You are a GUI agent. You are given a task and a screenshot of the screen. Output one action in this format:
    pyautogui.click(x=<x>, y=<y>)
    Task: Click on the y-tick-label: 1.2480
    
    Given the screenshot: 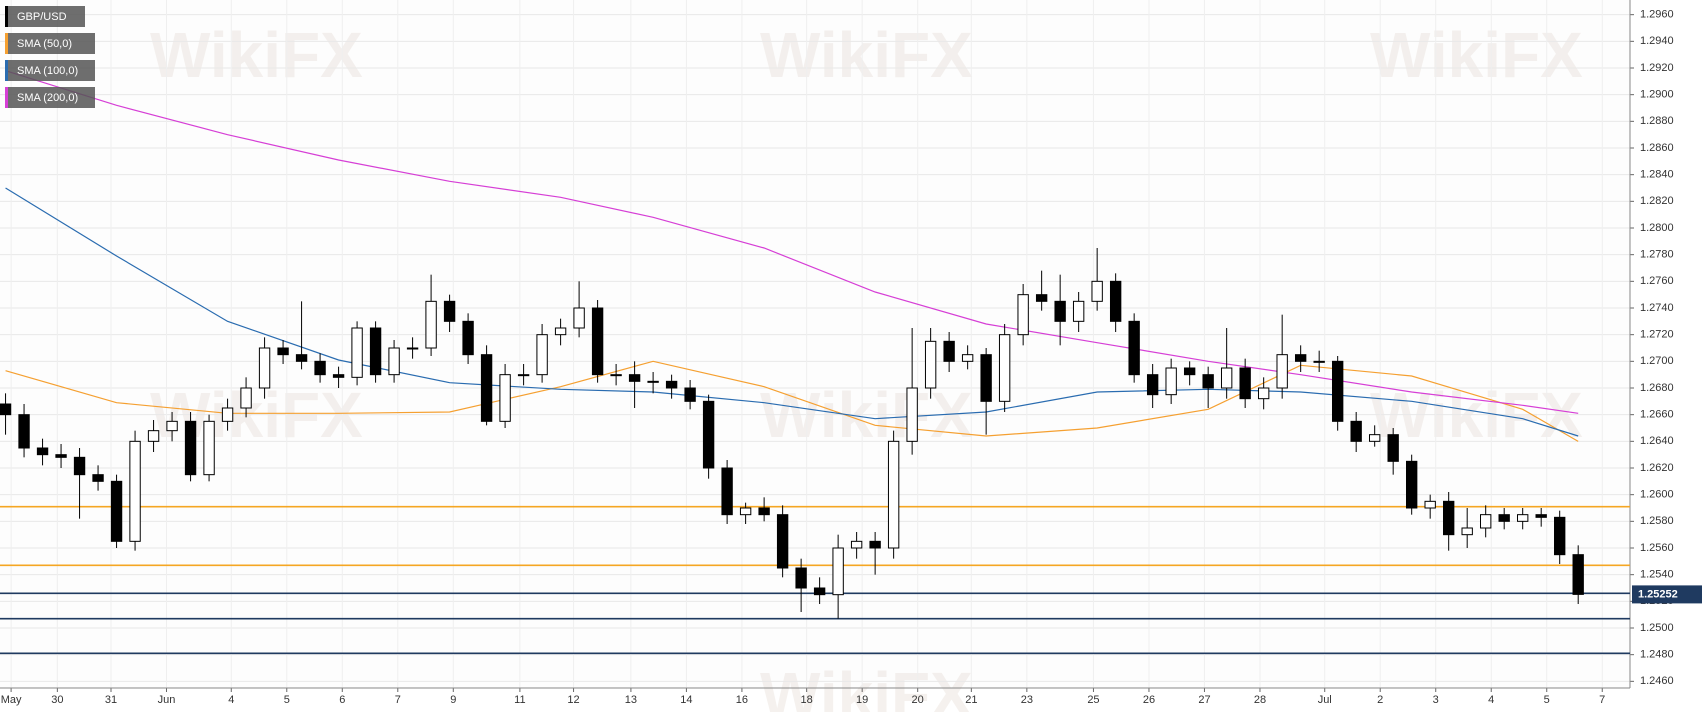 What is the action you would take?
    pyautogui.click(x=1657, y=655)
    